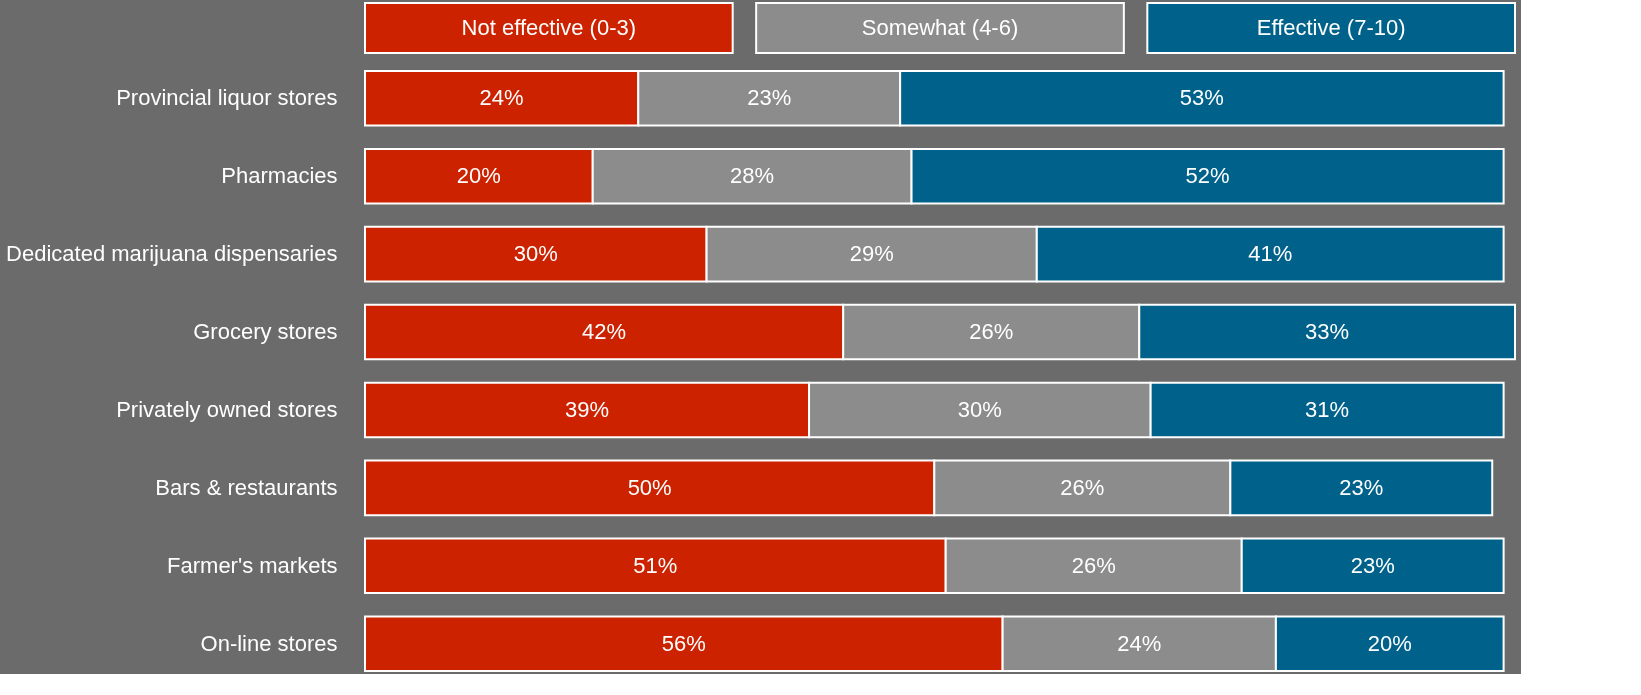  I want to click on y-tick-label: Provincial liquor stores, so click(227, 98).